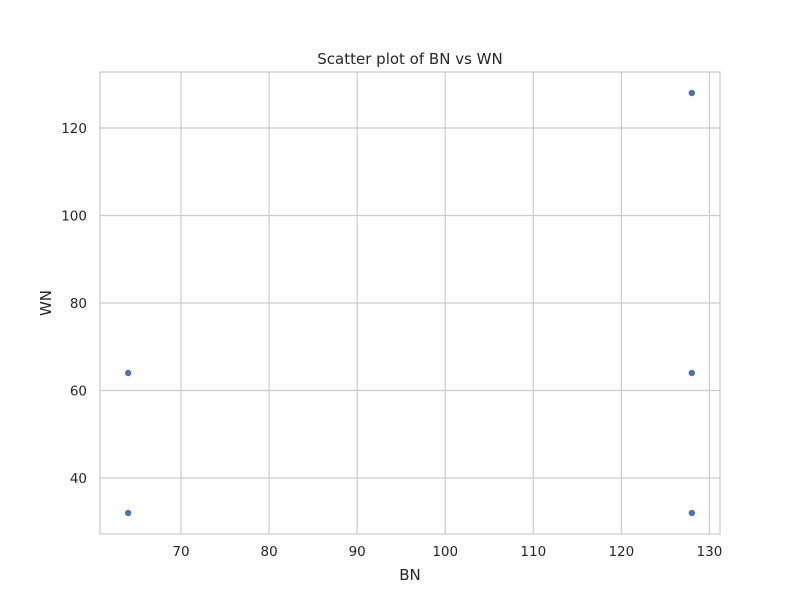  I want to click on y-tick-label: 80, so click(78, 304).